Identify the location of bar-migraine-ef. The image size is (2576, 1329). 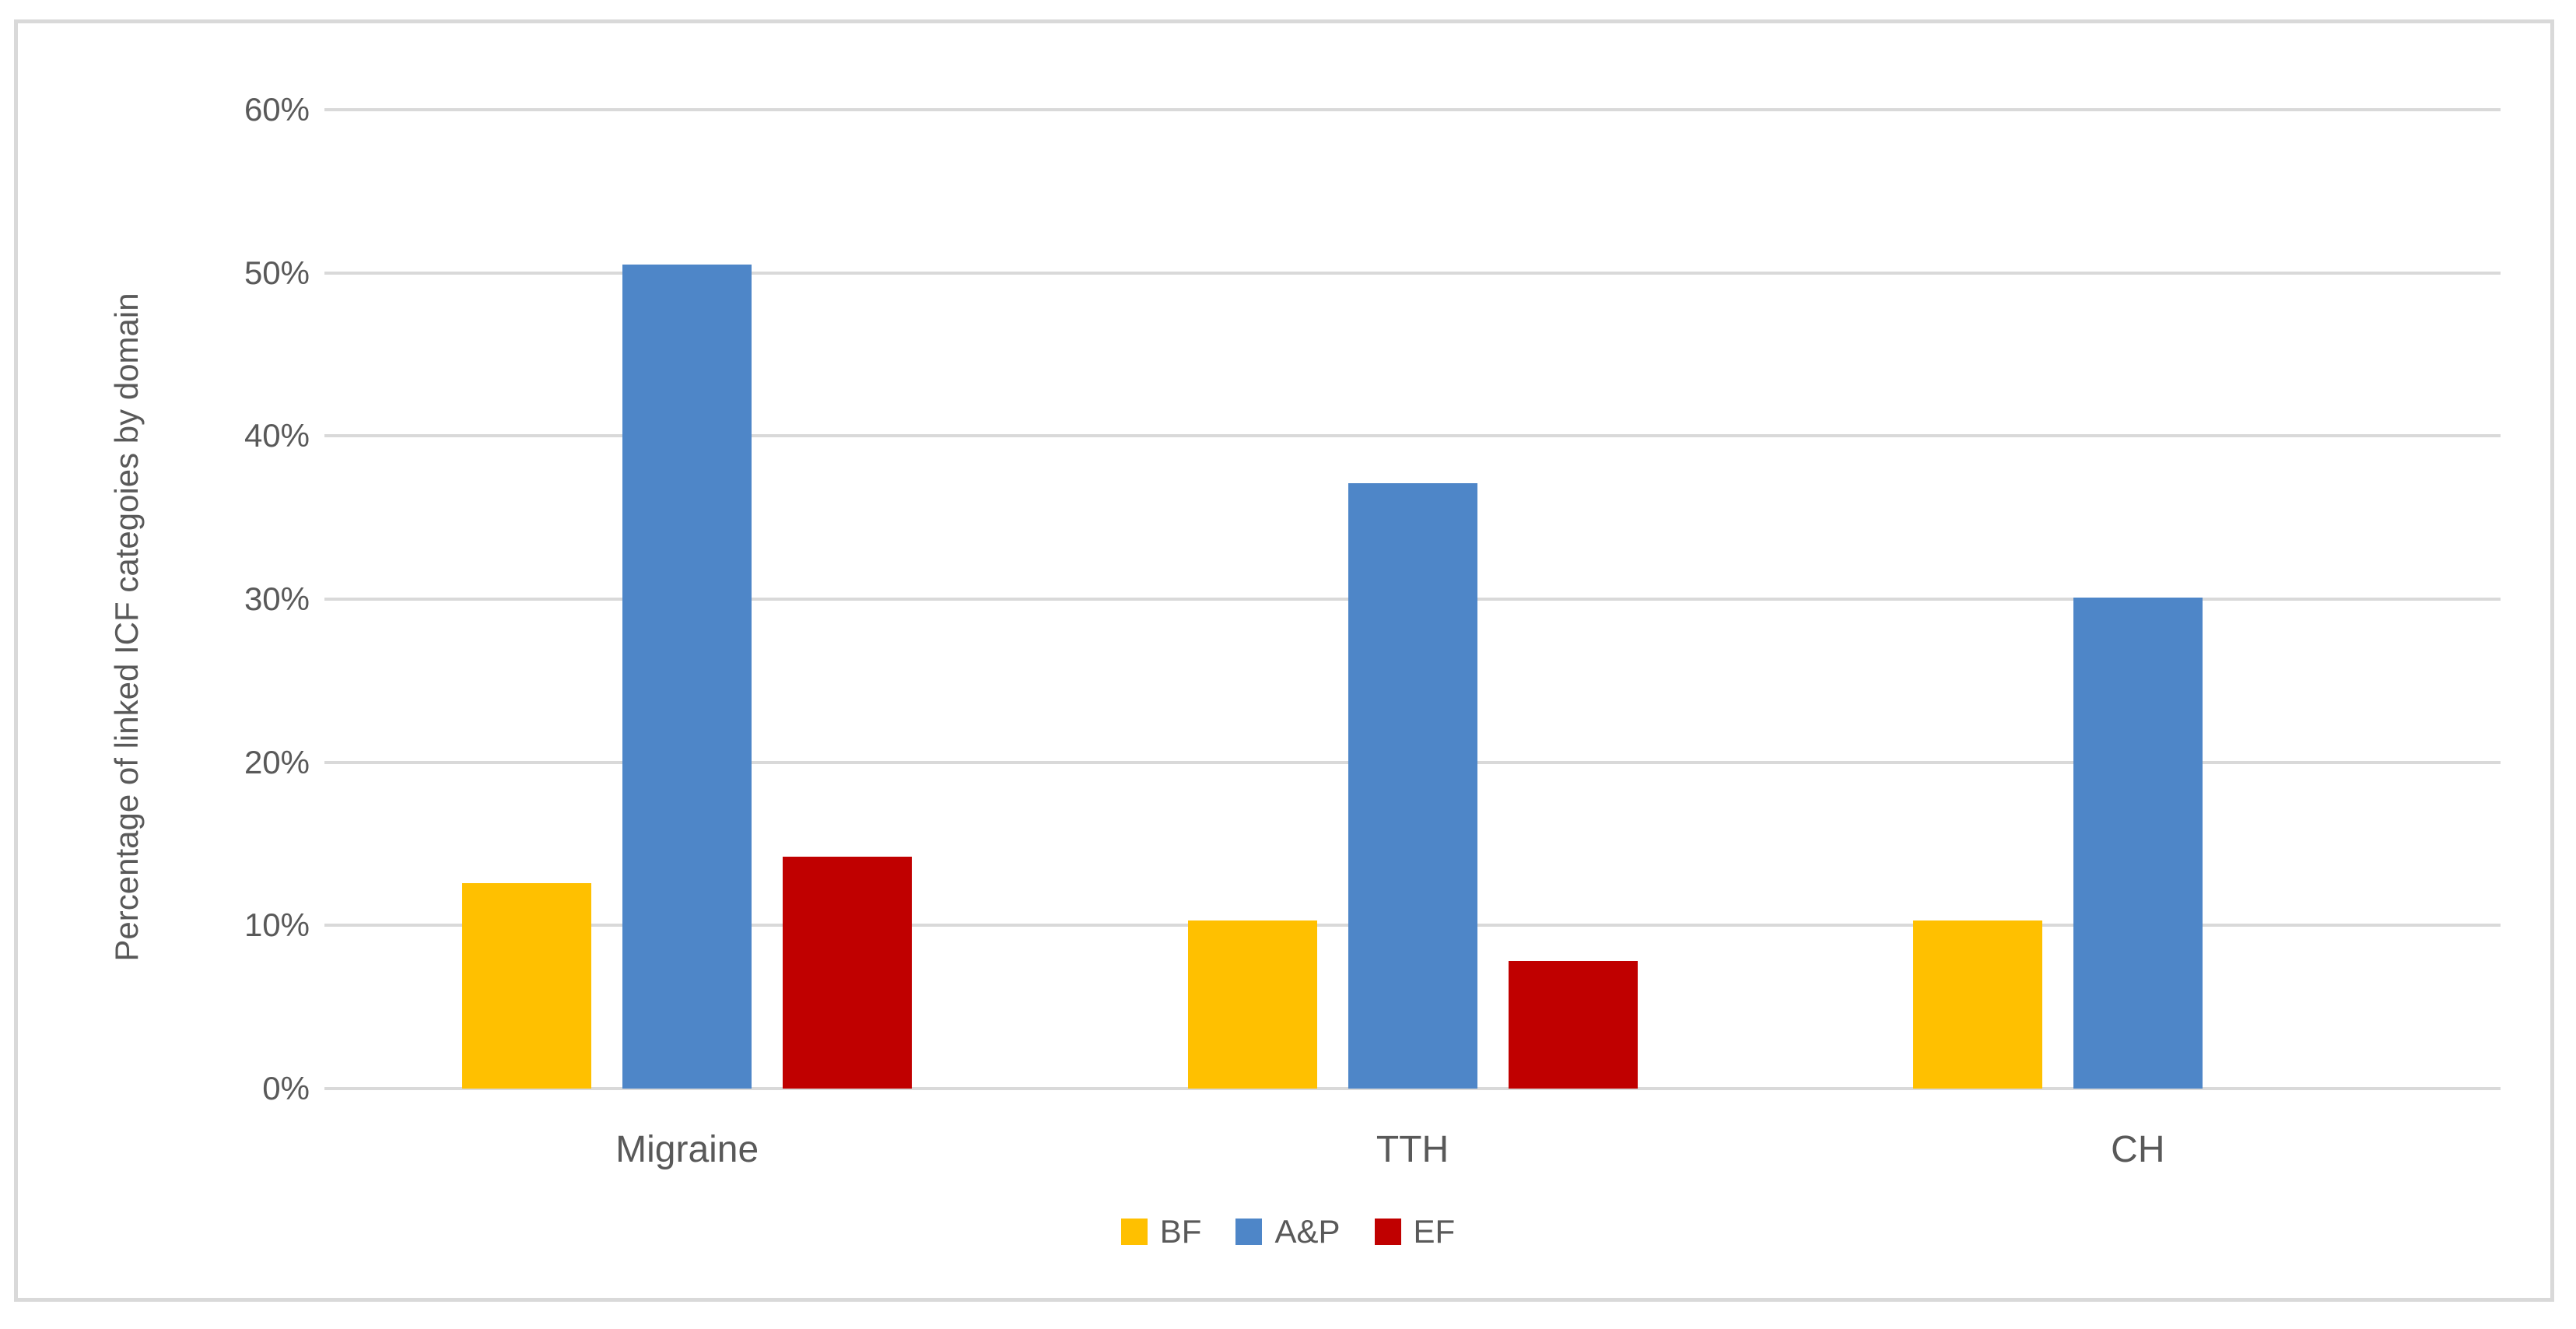
(848, 973).